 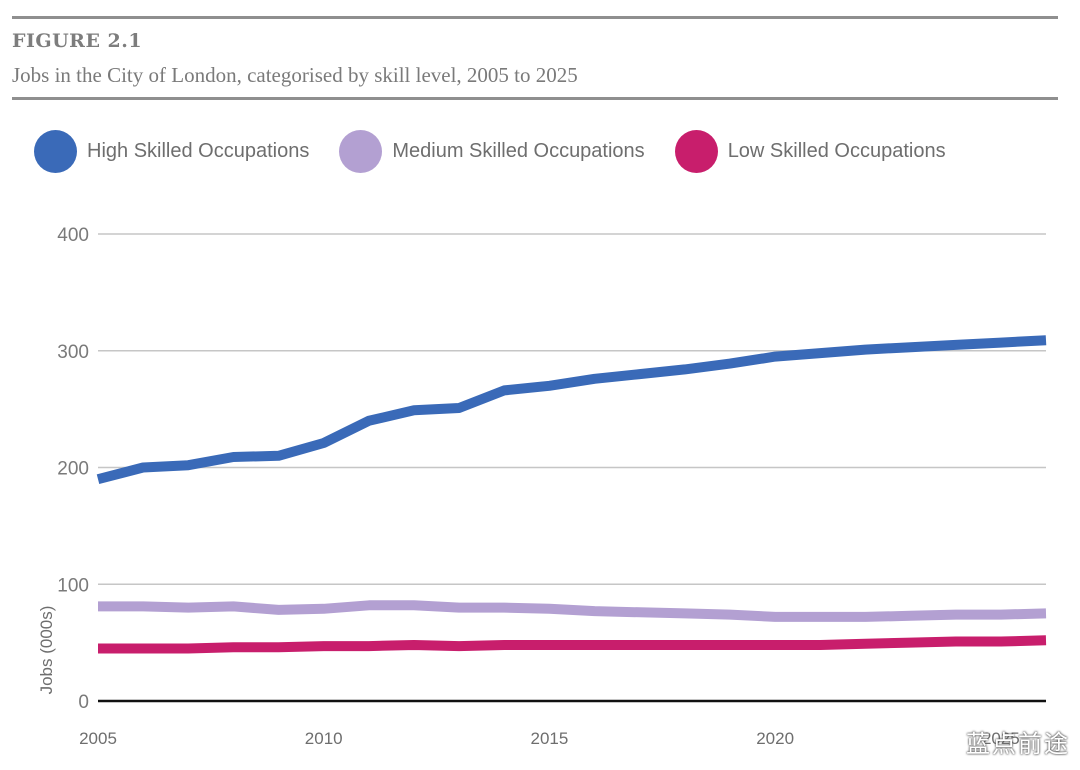 What do you see at coordinates (73, 235) in the screenshot?
I see `y-tick-label-400: 400` at bounding box center [73, 235].